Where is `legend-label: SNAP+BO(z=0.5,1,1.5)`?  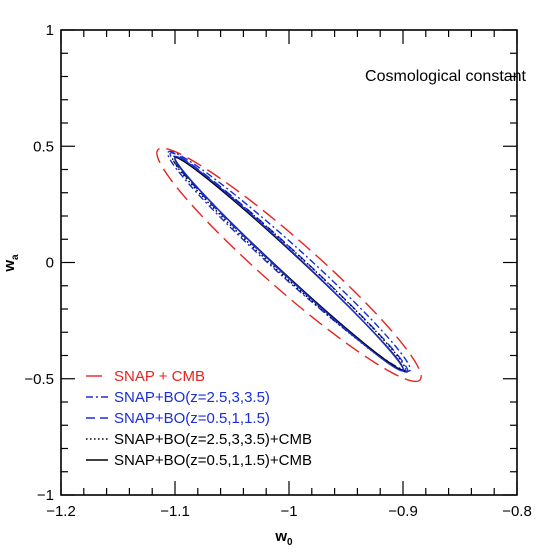
legend-label: SNAP+BO(z=0.5,1,1.5) is located at coordinates (192, 418).